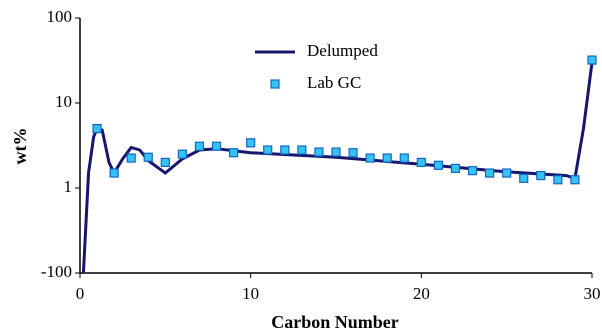 This screenshot has height=335, width=602. Describe the element at coordinates (334, 82) in the screenshot. I see `legend-label: Lab GC` at that location.